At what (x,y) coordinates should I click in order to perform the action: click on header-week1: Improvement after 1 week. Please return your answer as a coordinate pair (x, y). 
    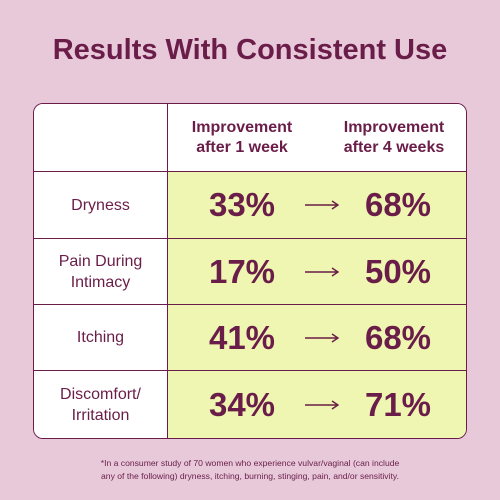
    Looking at the image, I should click on (242, 138).